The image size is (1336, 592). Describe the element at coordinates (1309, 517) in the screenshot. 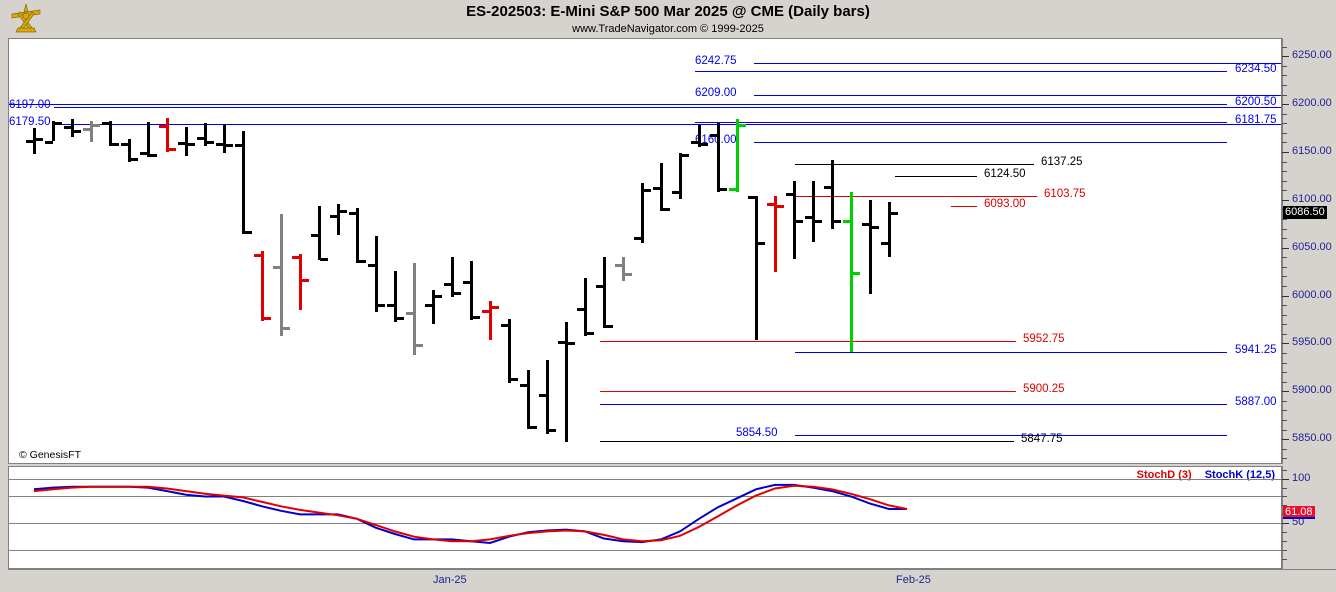

I see `indicator-axis: 100 50 61.08` at that location.